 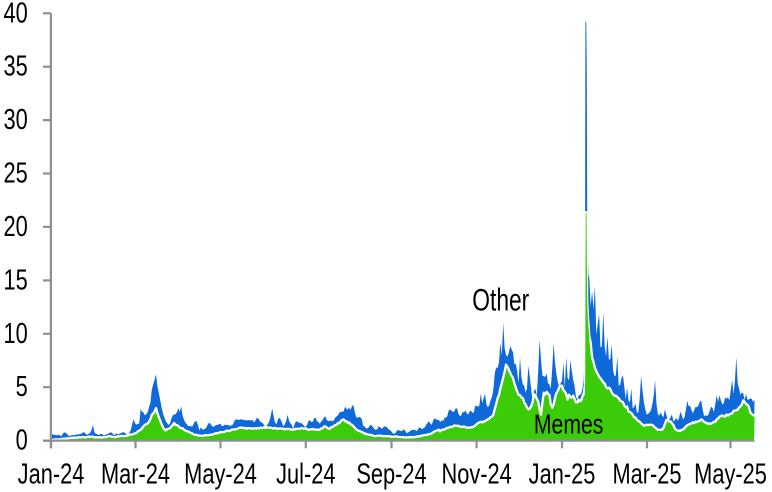 I want to click on svg-text: Memes, so click(x=568, y=425).